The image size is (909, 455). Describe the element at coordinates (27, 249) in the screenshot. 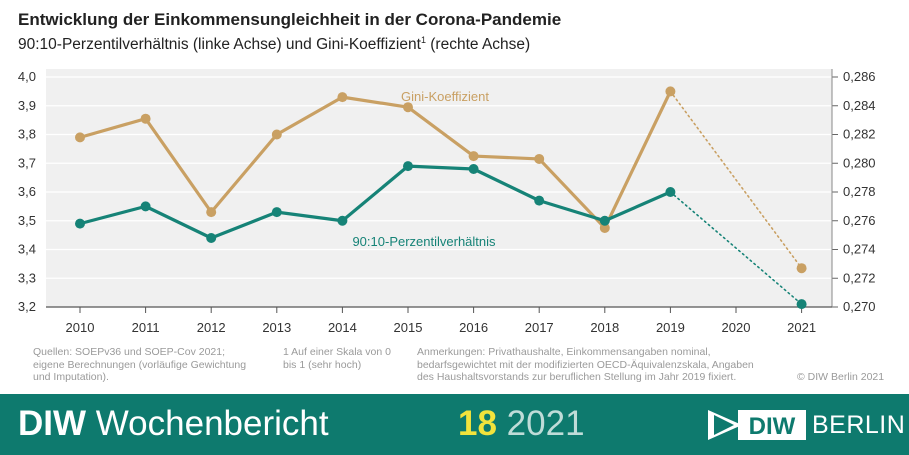

I see `y-left-tick-label: 3,4` at that location.